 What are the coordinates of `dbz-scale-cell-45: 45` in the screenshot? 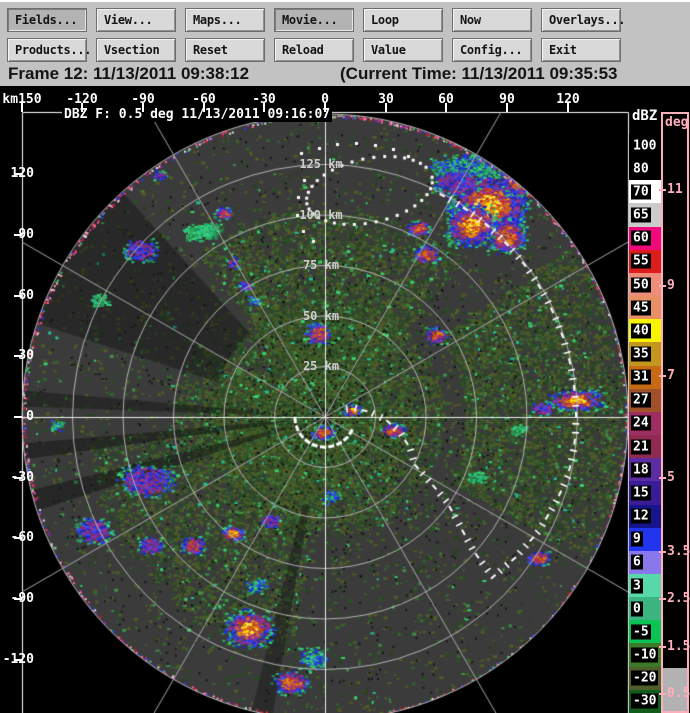 It's located at (645, 308).